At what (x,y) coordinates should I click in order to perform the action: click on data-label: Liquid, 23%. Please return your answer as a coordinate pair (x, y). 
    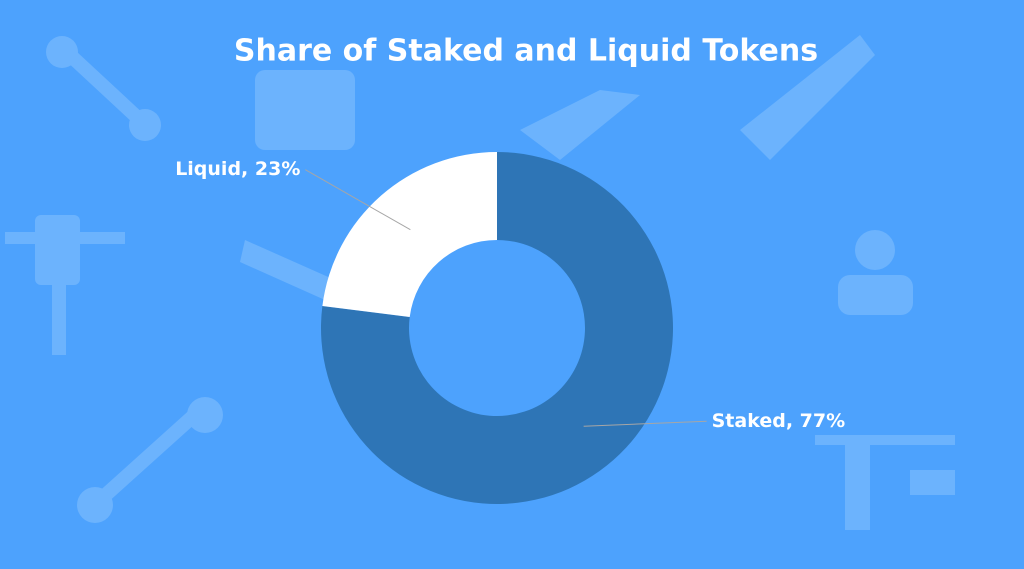
    Looking at the image, I should click on (237, 169).